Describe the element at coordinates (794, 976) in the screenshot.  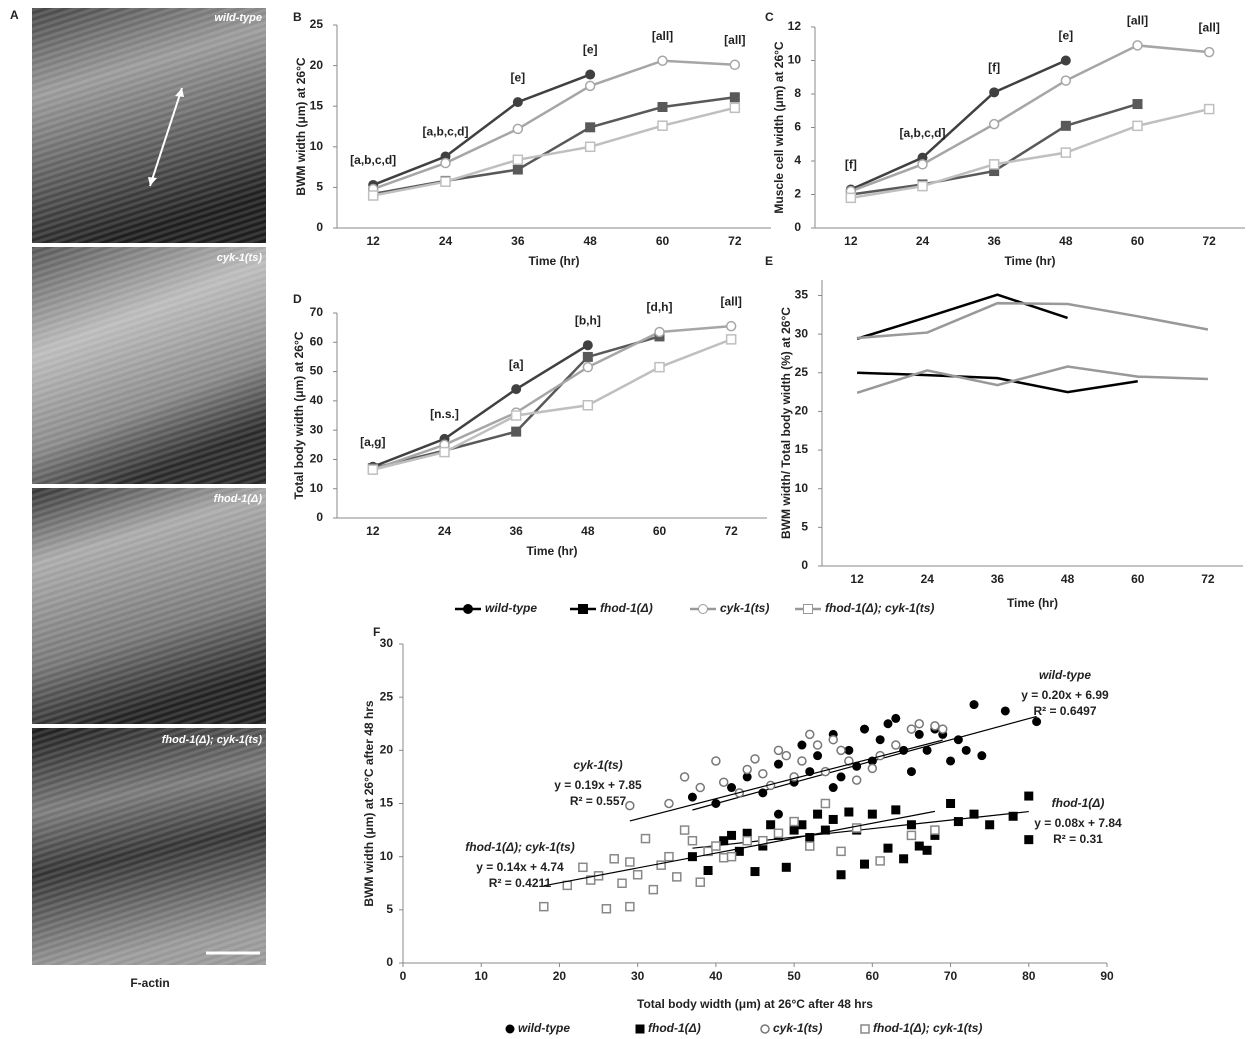
I see `x-tick-label: 50` at that location.